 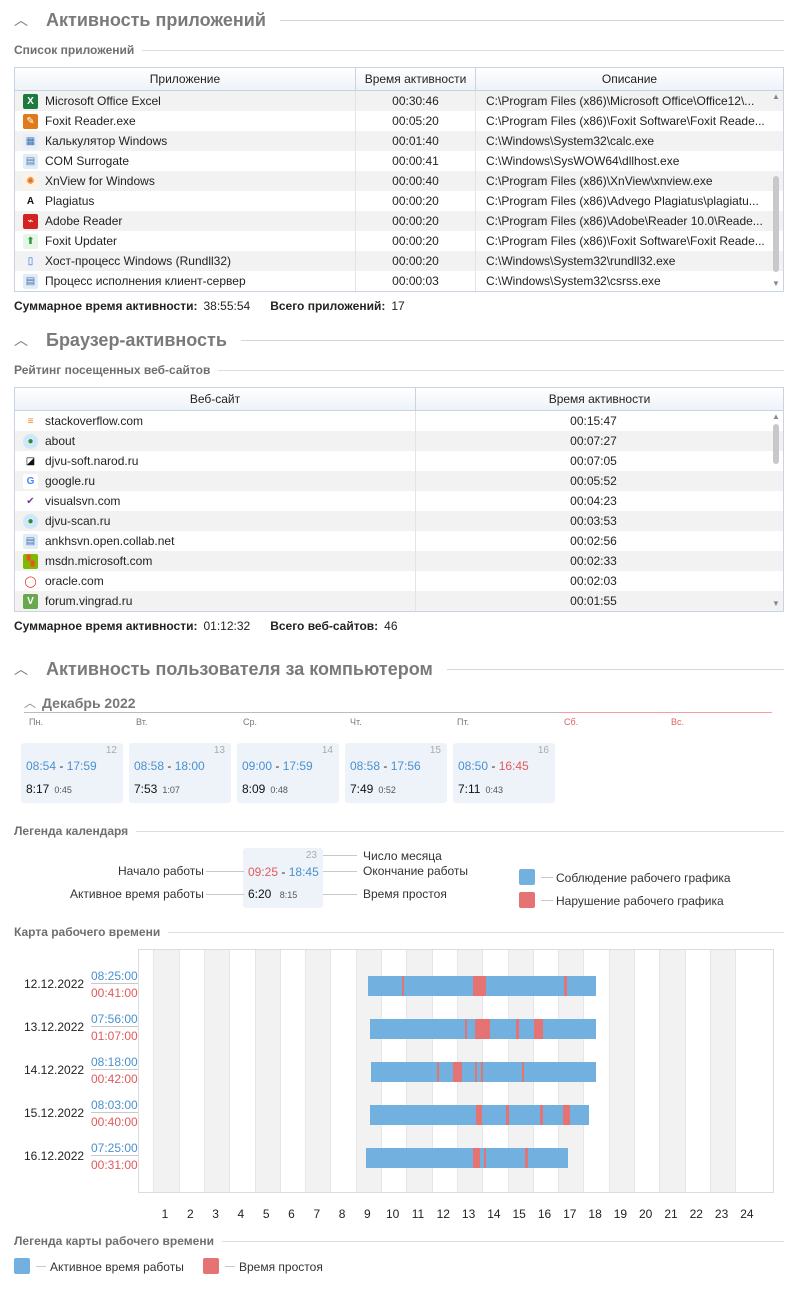 I want to click on table-row: ◯ oracle.com 00:02:03, so click(x=399, y=581).